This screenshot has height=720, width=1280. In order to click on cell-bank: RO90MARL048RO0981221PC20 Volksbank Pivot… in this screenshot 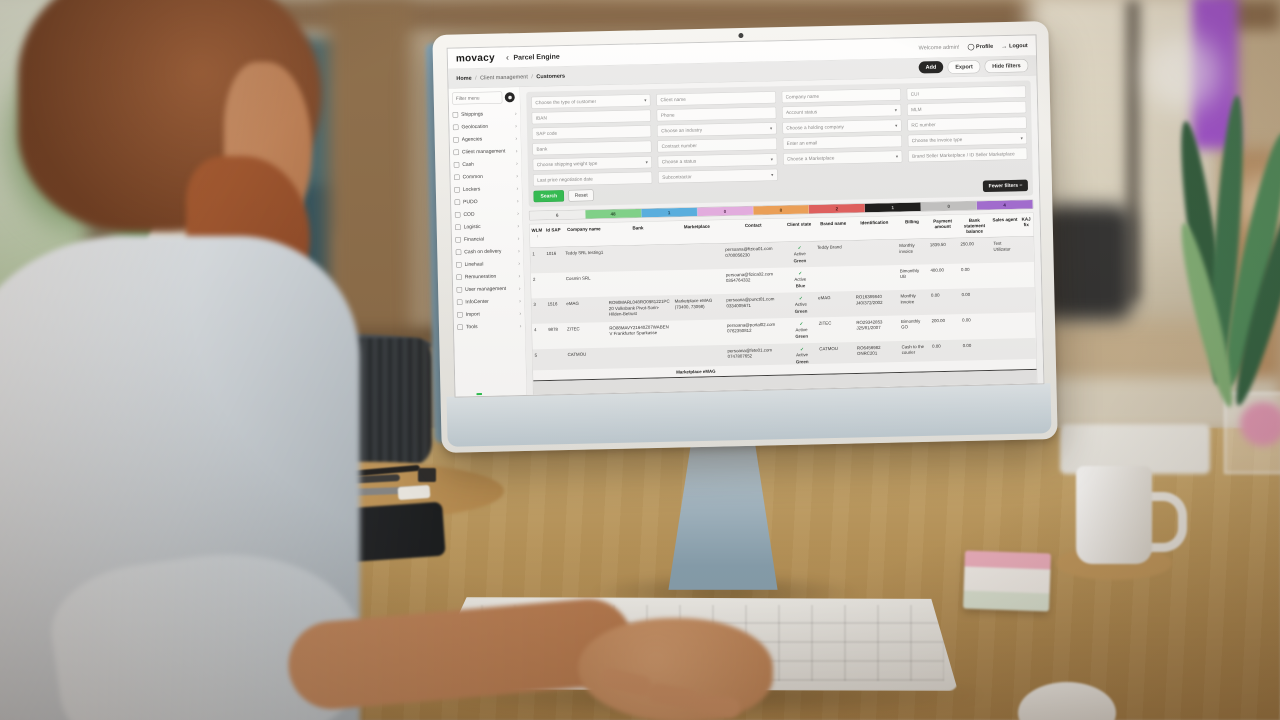, I will do `click(639, 307)`.